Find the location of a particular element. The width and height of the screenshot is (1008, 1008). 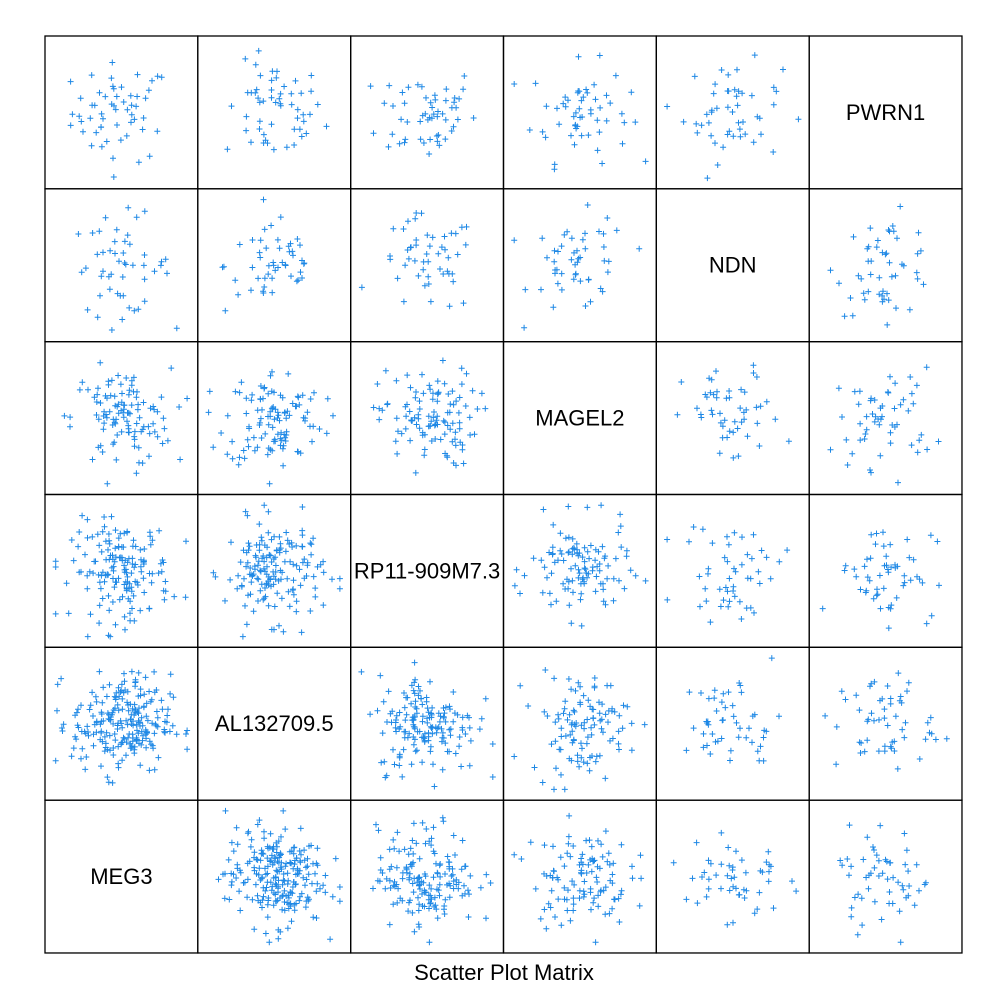

panel-AL132709.5-vs-AL132709.5: AL132709.5 is located at coordinates (274, 723).